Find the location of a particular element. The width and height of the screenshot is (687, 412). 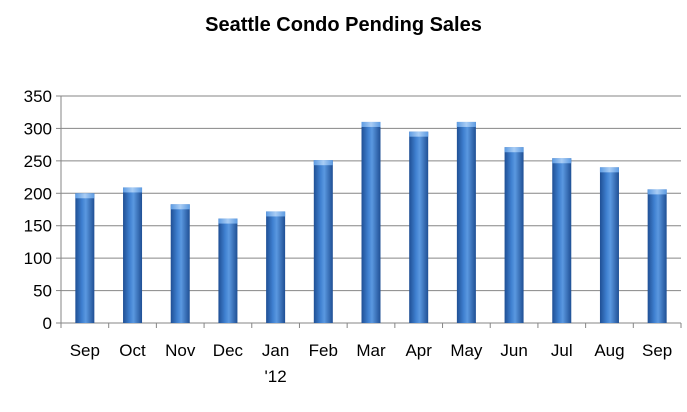

x-tick-label: Apr is located at coordinates (418, 350).